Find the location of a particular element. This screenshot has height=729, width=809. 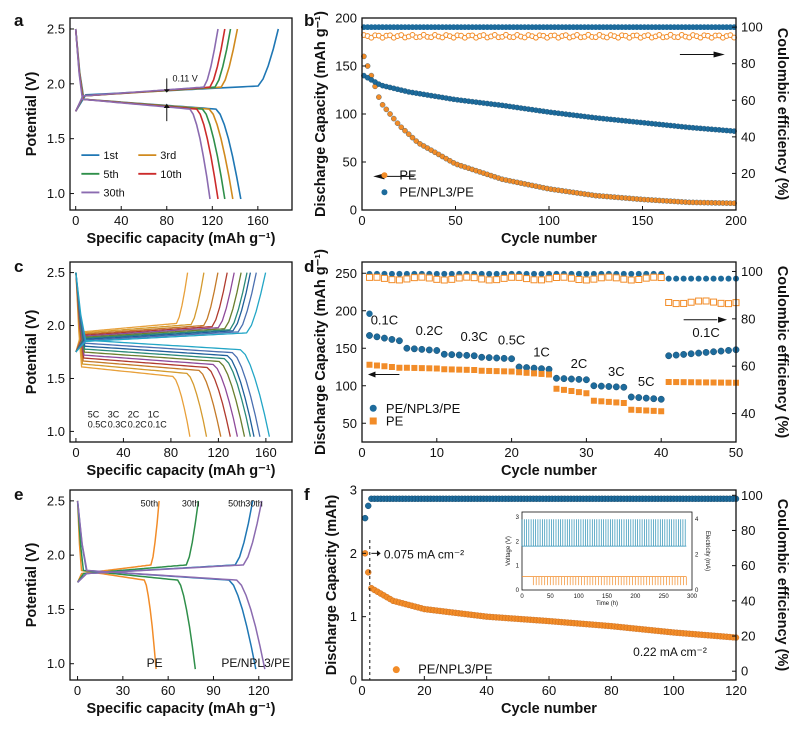

panel-d-frame is located at coordinates (549, 352).